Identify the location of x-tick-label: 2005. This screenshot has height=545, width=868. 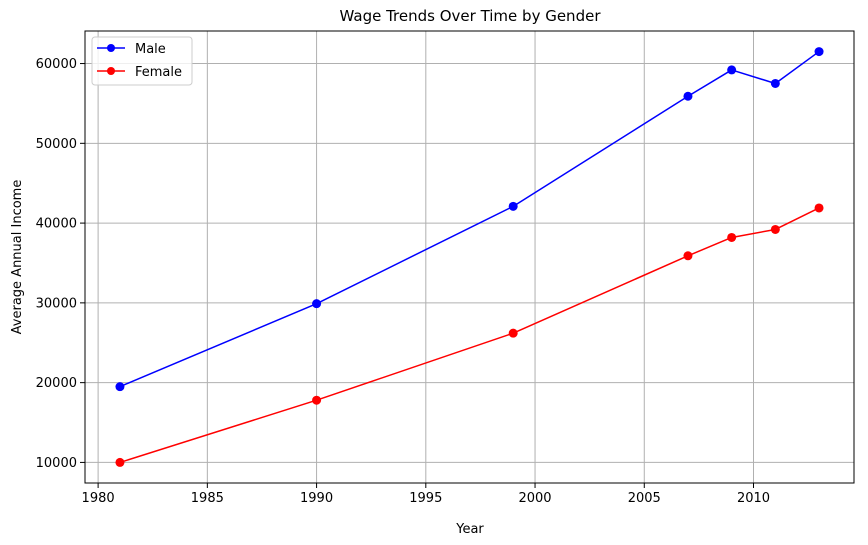
(644, 498).